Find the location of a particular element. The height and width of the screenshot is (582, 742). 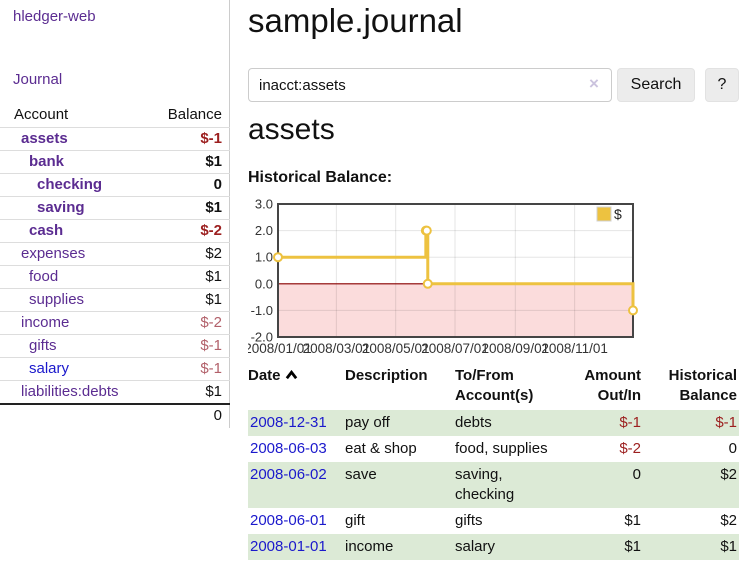

transaction-description: eat & shop is located at coordinates (381, 448).